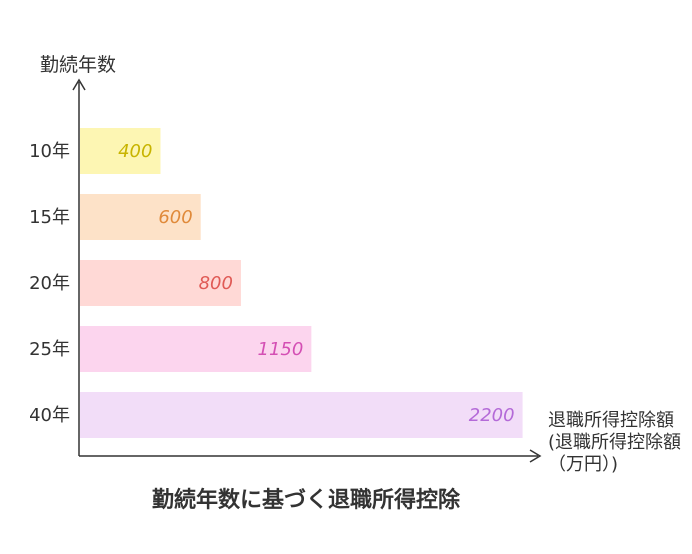  I want to click on category-label-1: 15年, so click(49, 217).